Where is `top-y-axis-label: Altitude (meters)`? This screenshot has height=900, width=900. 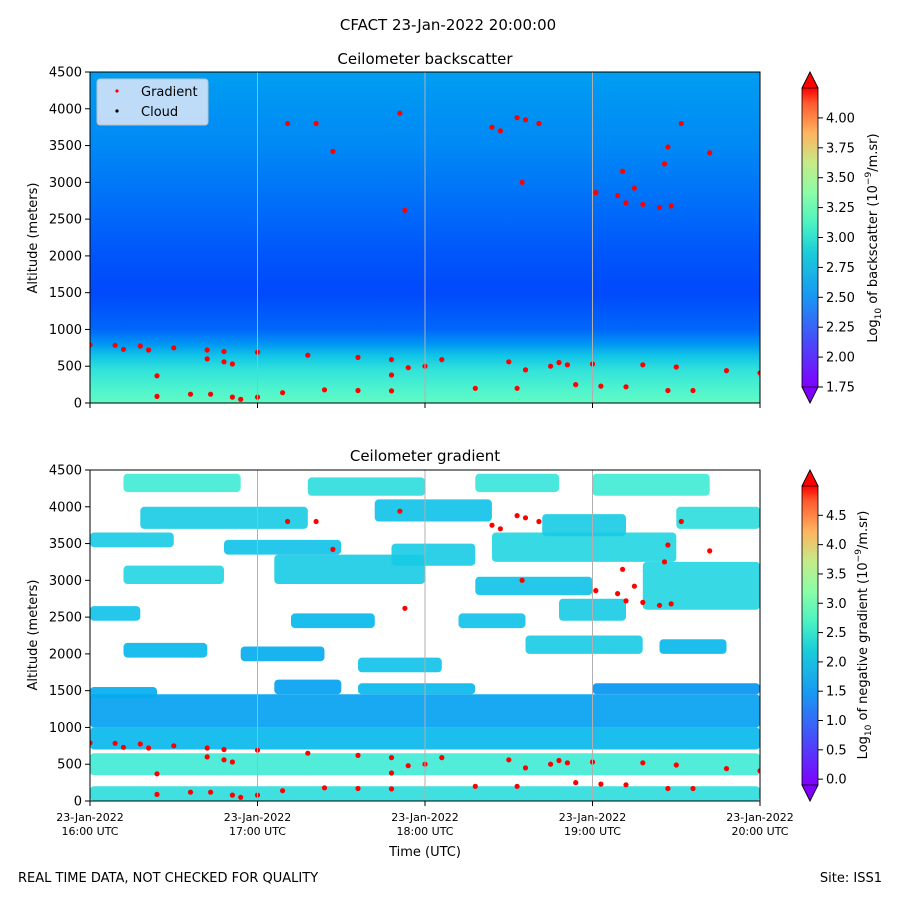 top-y-axis-label: Altitude (meters) is located at coordinates (33, 238).